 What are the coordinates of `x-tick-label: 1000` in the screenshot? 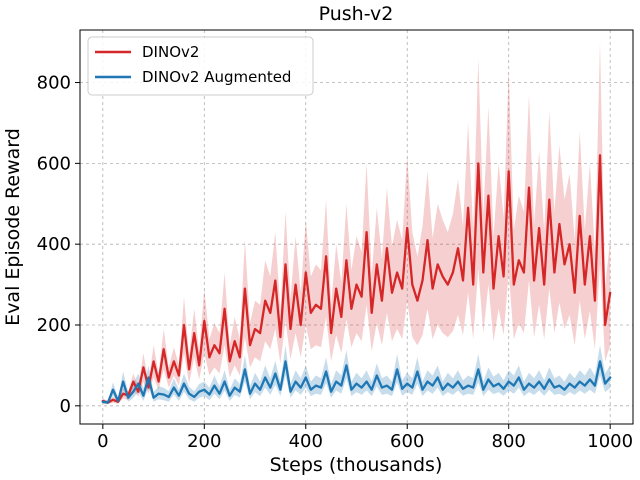 It's located at (610, 441).